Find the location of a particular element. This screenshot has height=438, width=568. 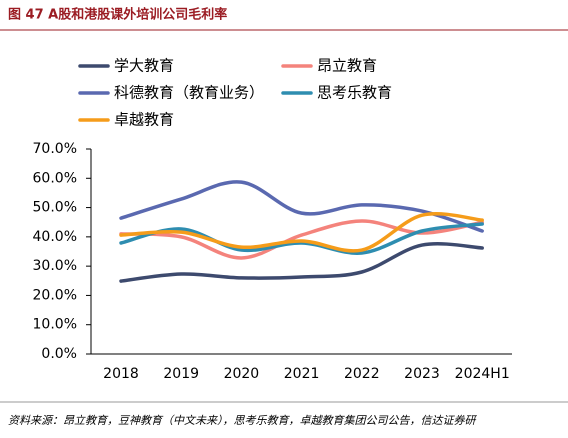

legend-label: 昂立教育 is located at coordinates (347, 66).